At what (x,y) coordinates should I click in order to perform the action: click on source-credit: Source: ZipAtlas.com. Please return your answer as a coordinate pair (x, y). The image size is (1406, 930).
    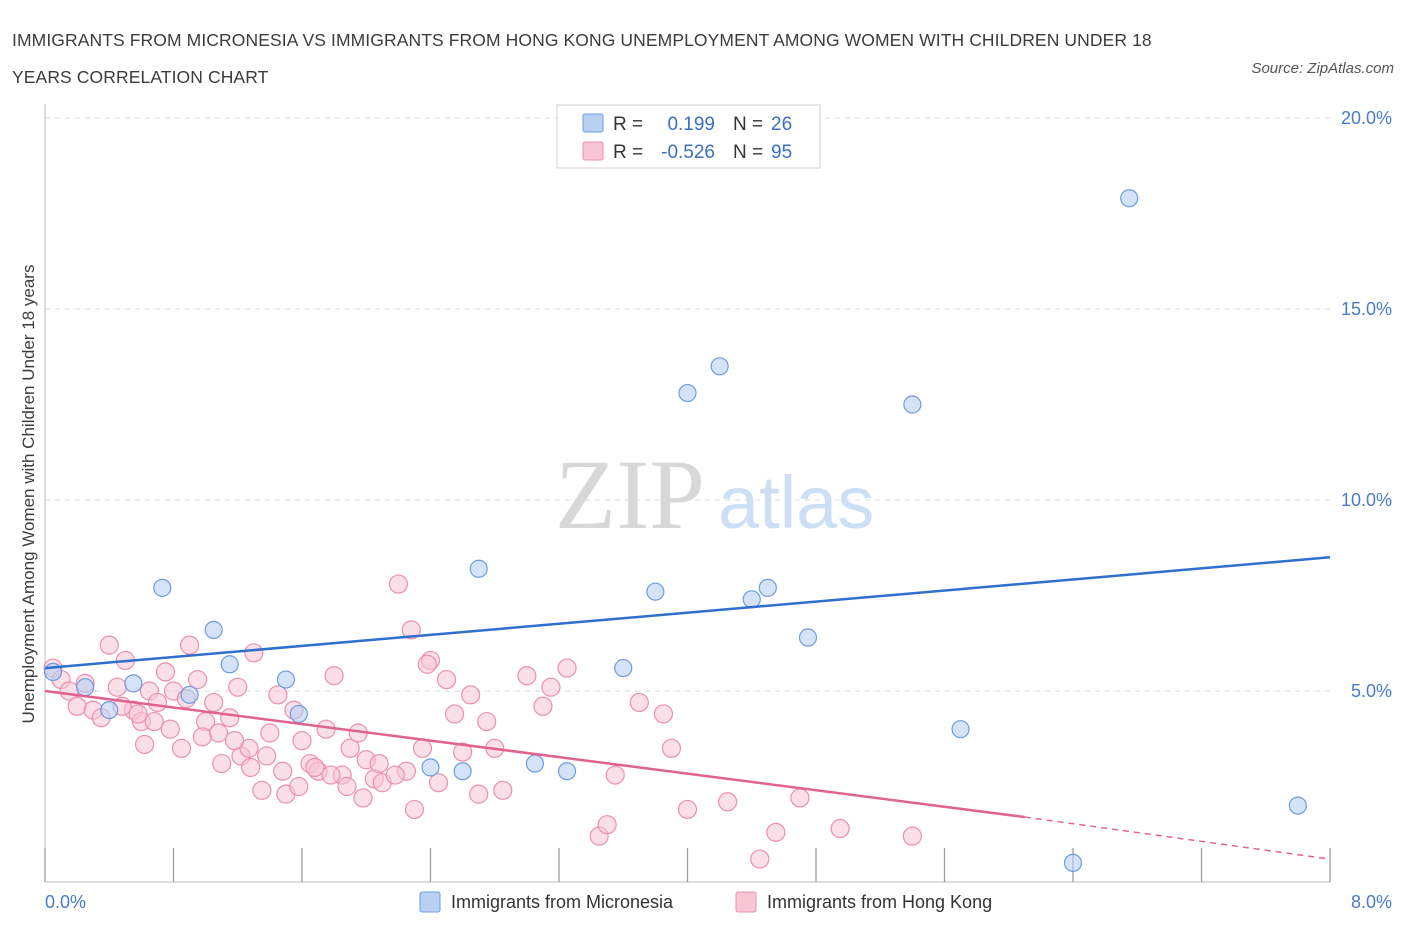
    Looking at the image, I should click on (1322, 68).